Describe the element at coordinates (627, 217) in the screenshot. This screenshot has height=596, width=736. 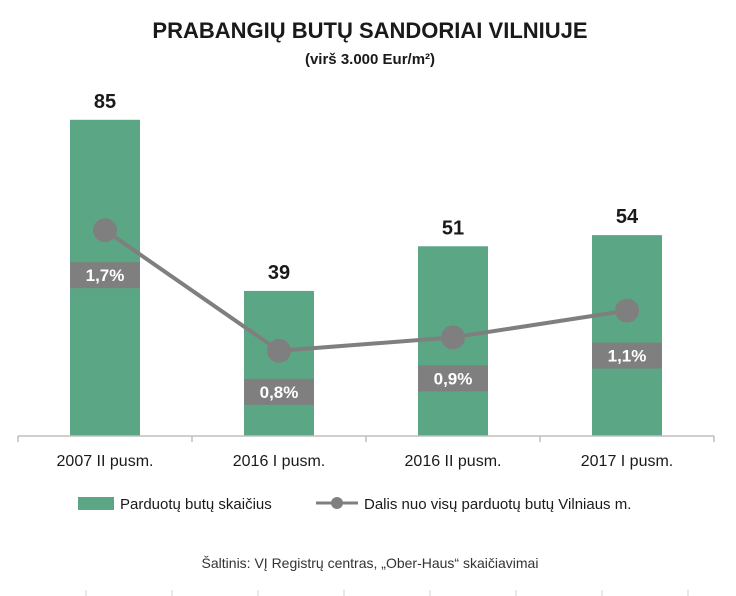
I see `bar-value-label: 54` at that location.